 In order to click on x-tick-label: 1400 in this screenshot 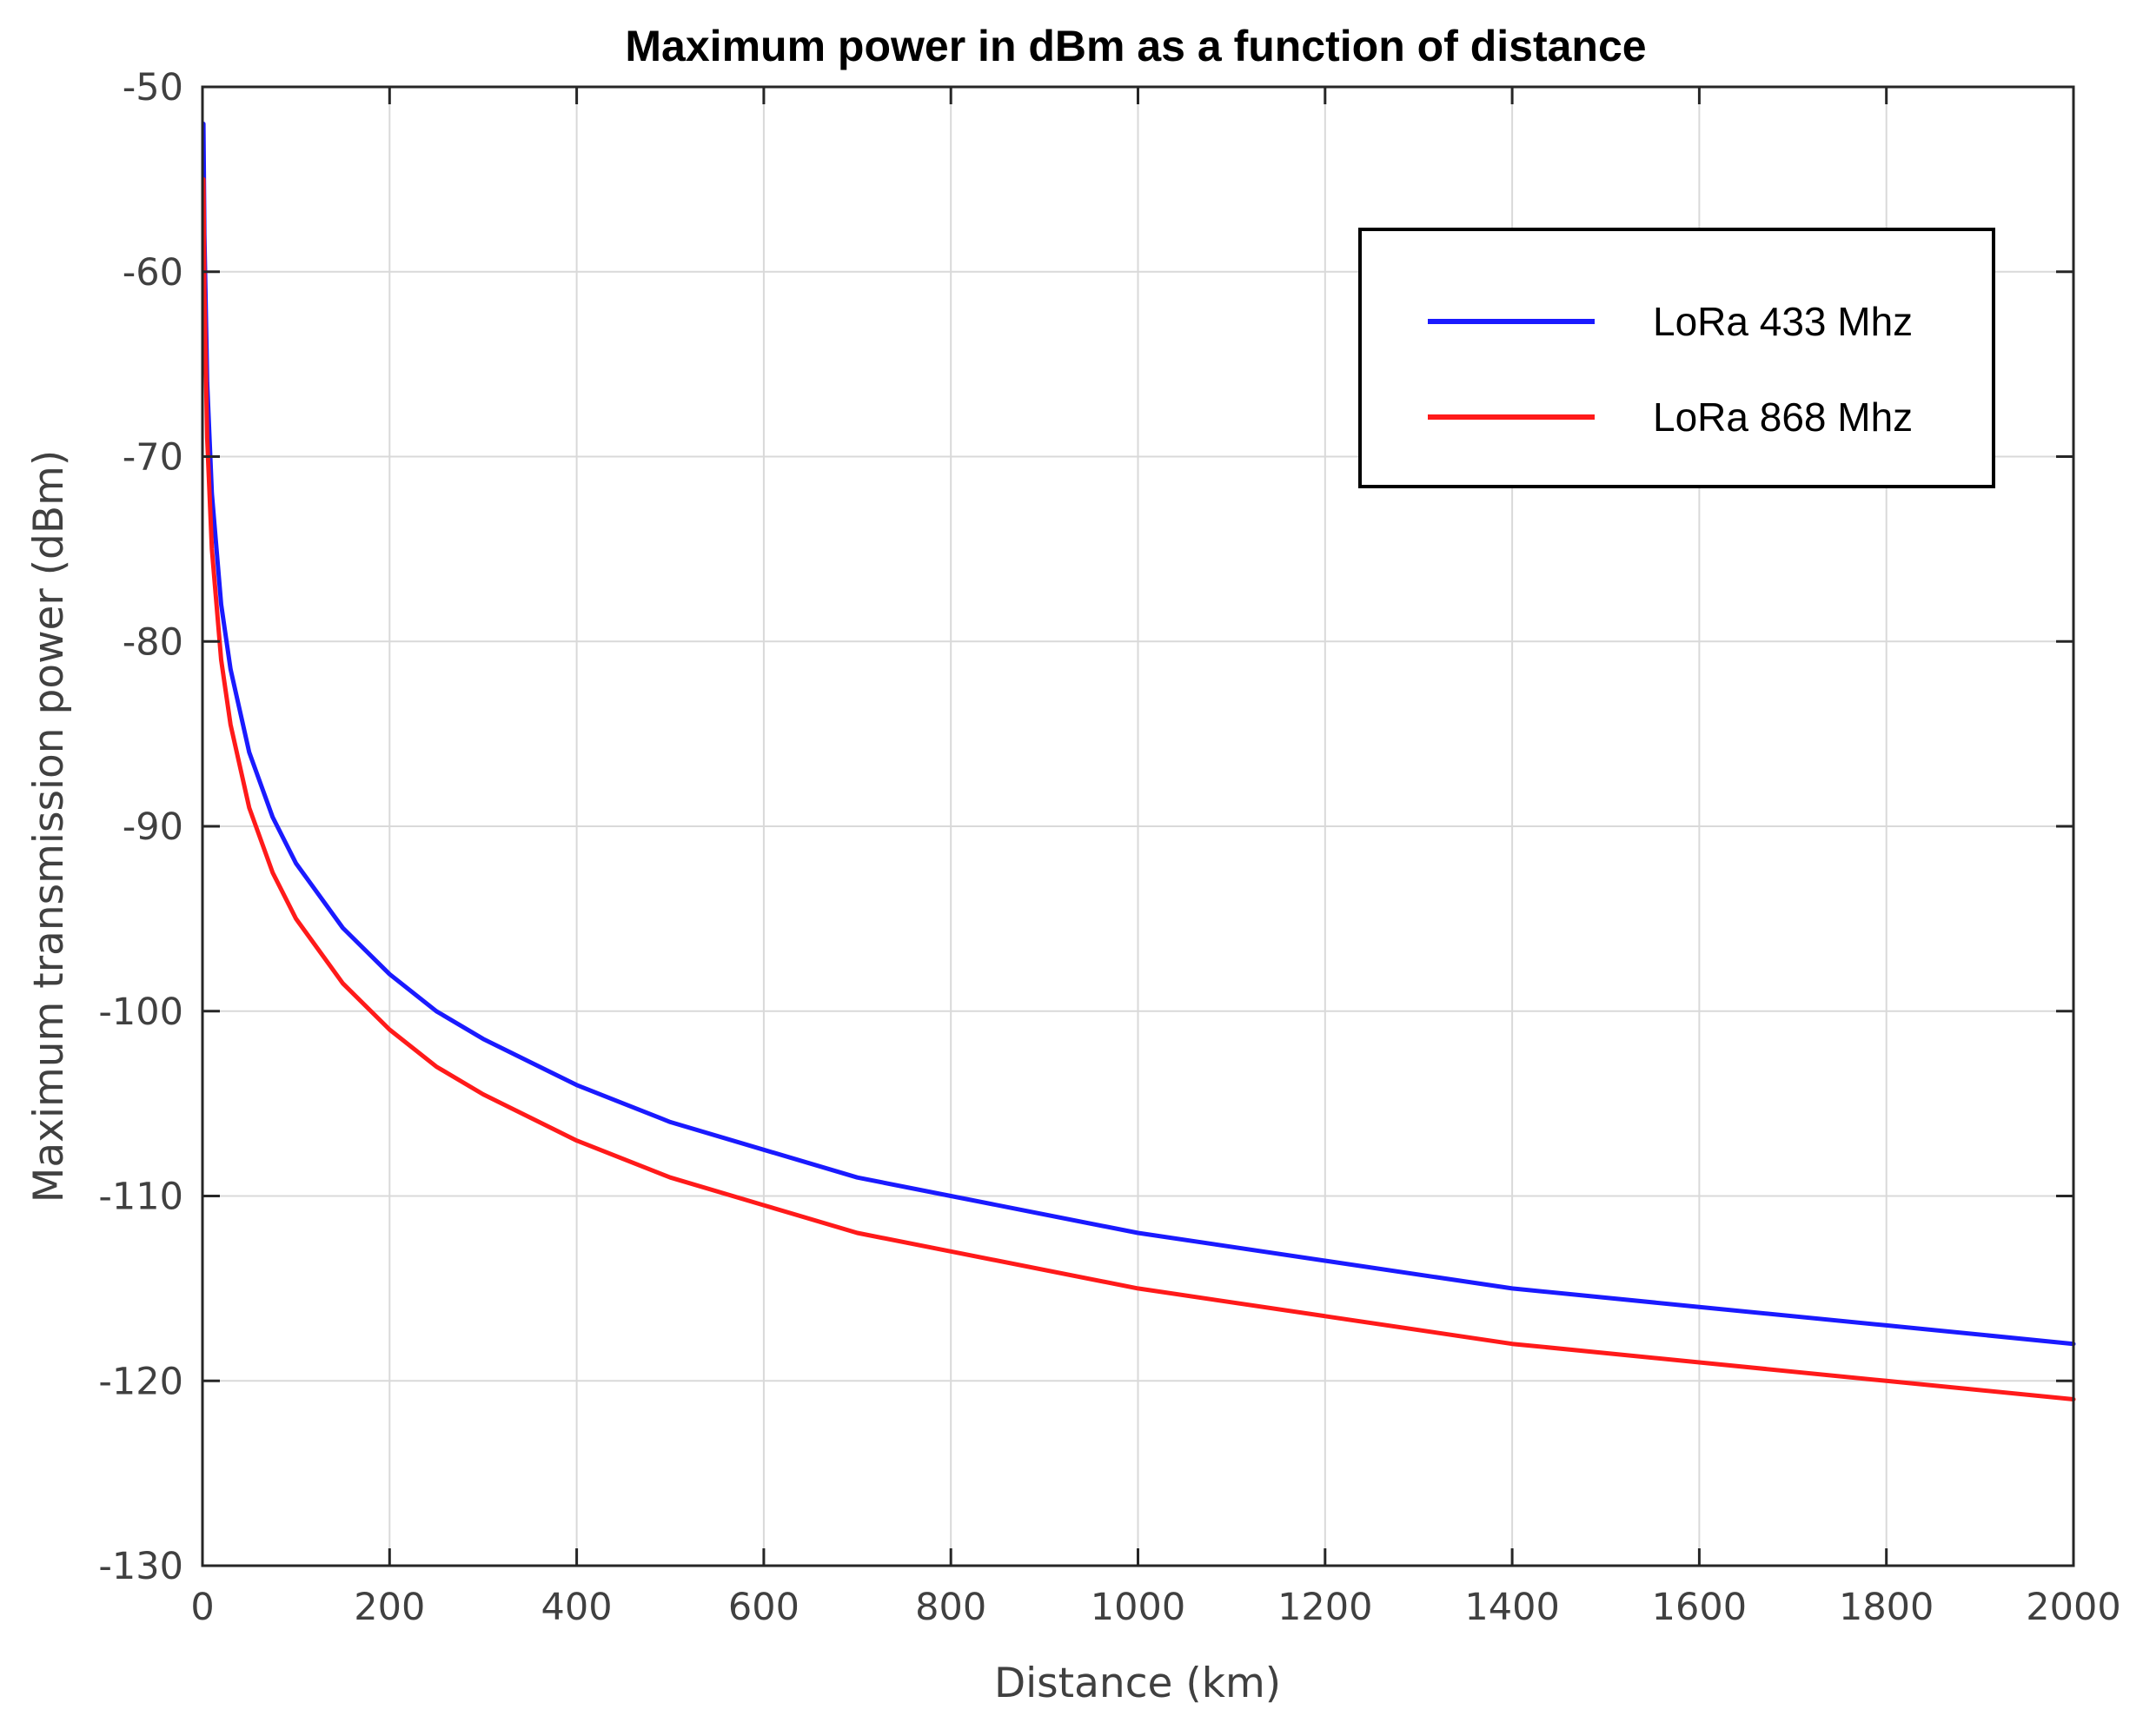, I will do `click(1511, 1607)`.